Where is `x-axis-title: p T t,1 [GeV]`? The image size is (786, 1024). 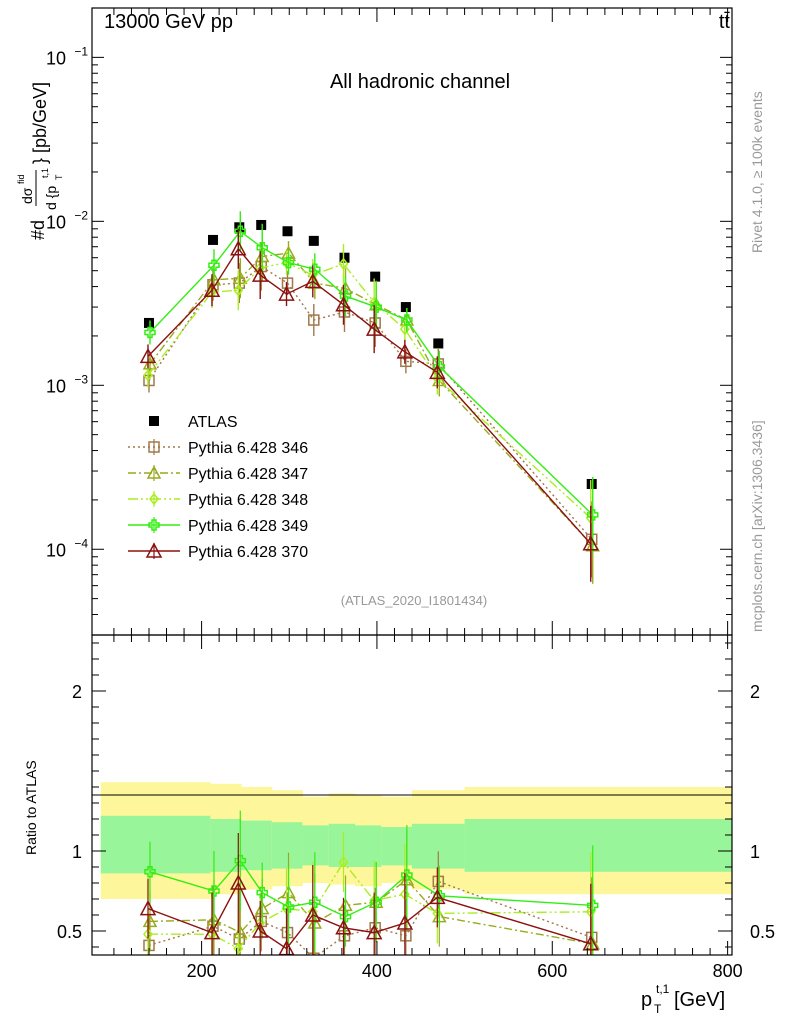 x-axis-title: p T t,1 [GeV] is located at coordinates (683, 999).